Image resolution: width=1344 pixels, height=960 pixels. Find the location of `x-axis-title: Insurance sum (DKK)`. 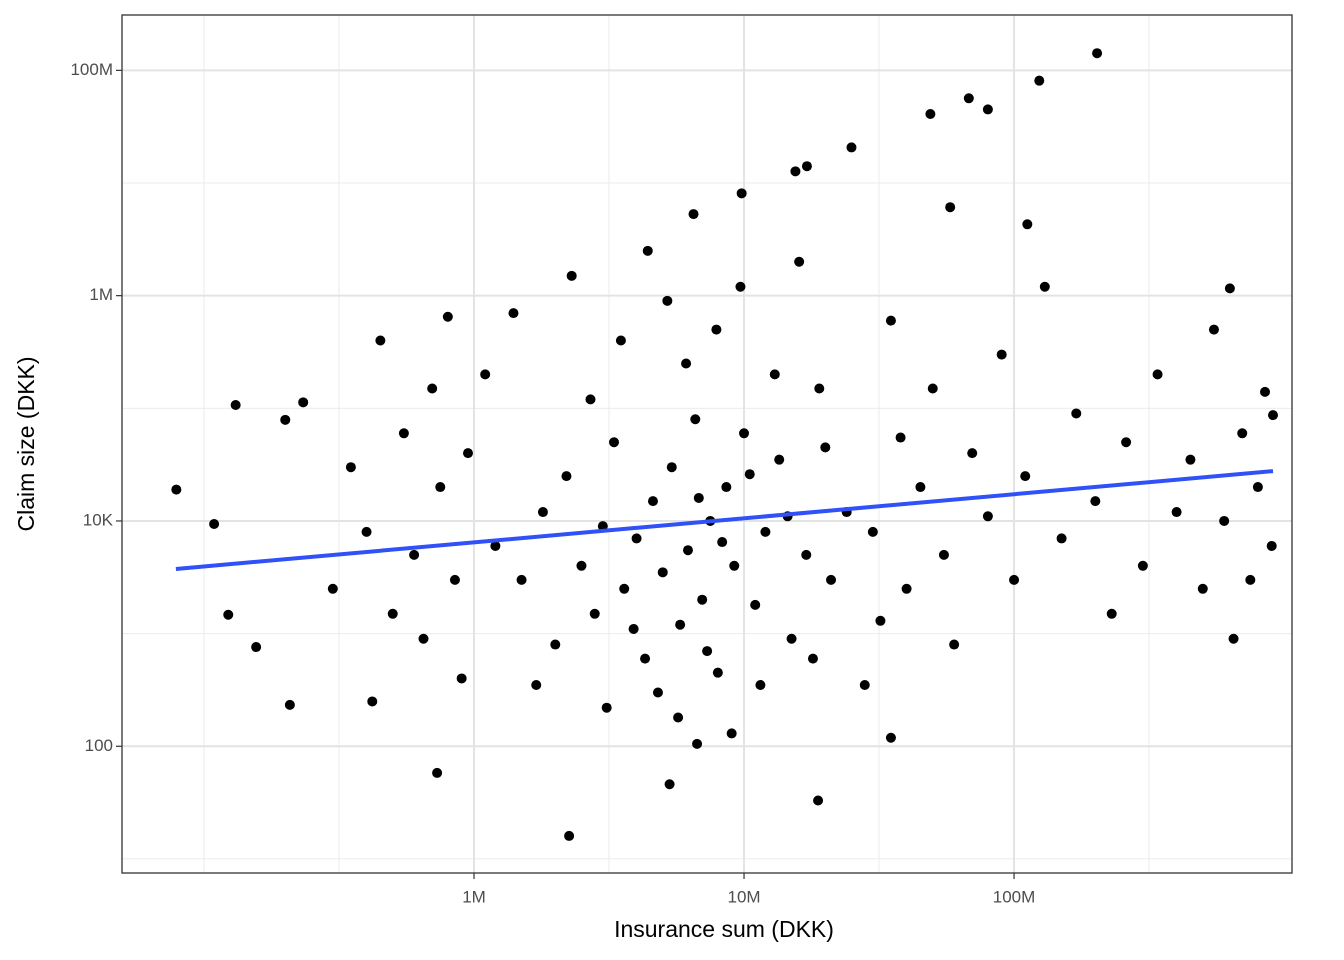

x-axis-title: Insurance sum (DKK) is located at coordinates (724, 929).